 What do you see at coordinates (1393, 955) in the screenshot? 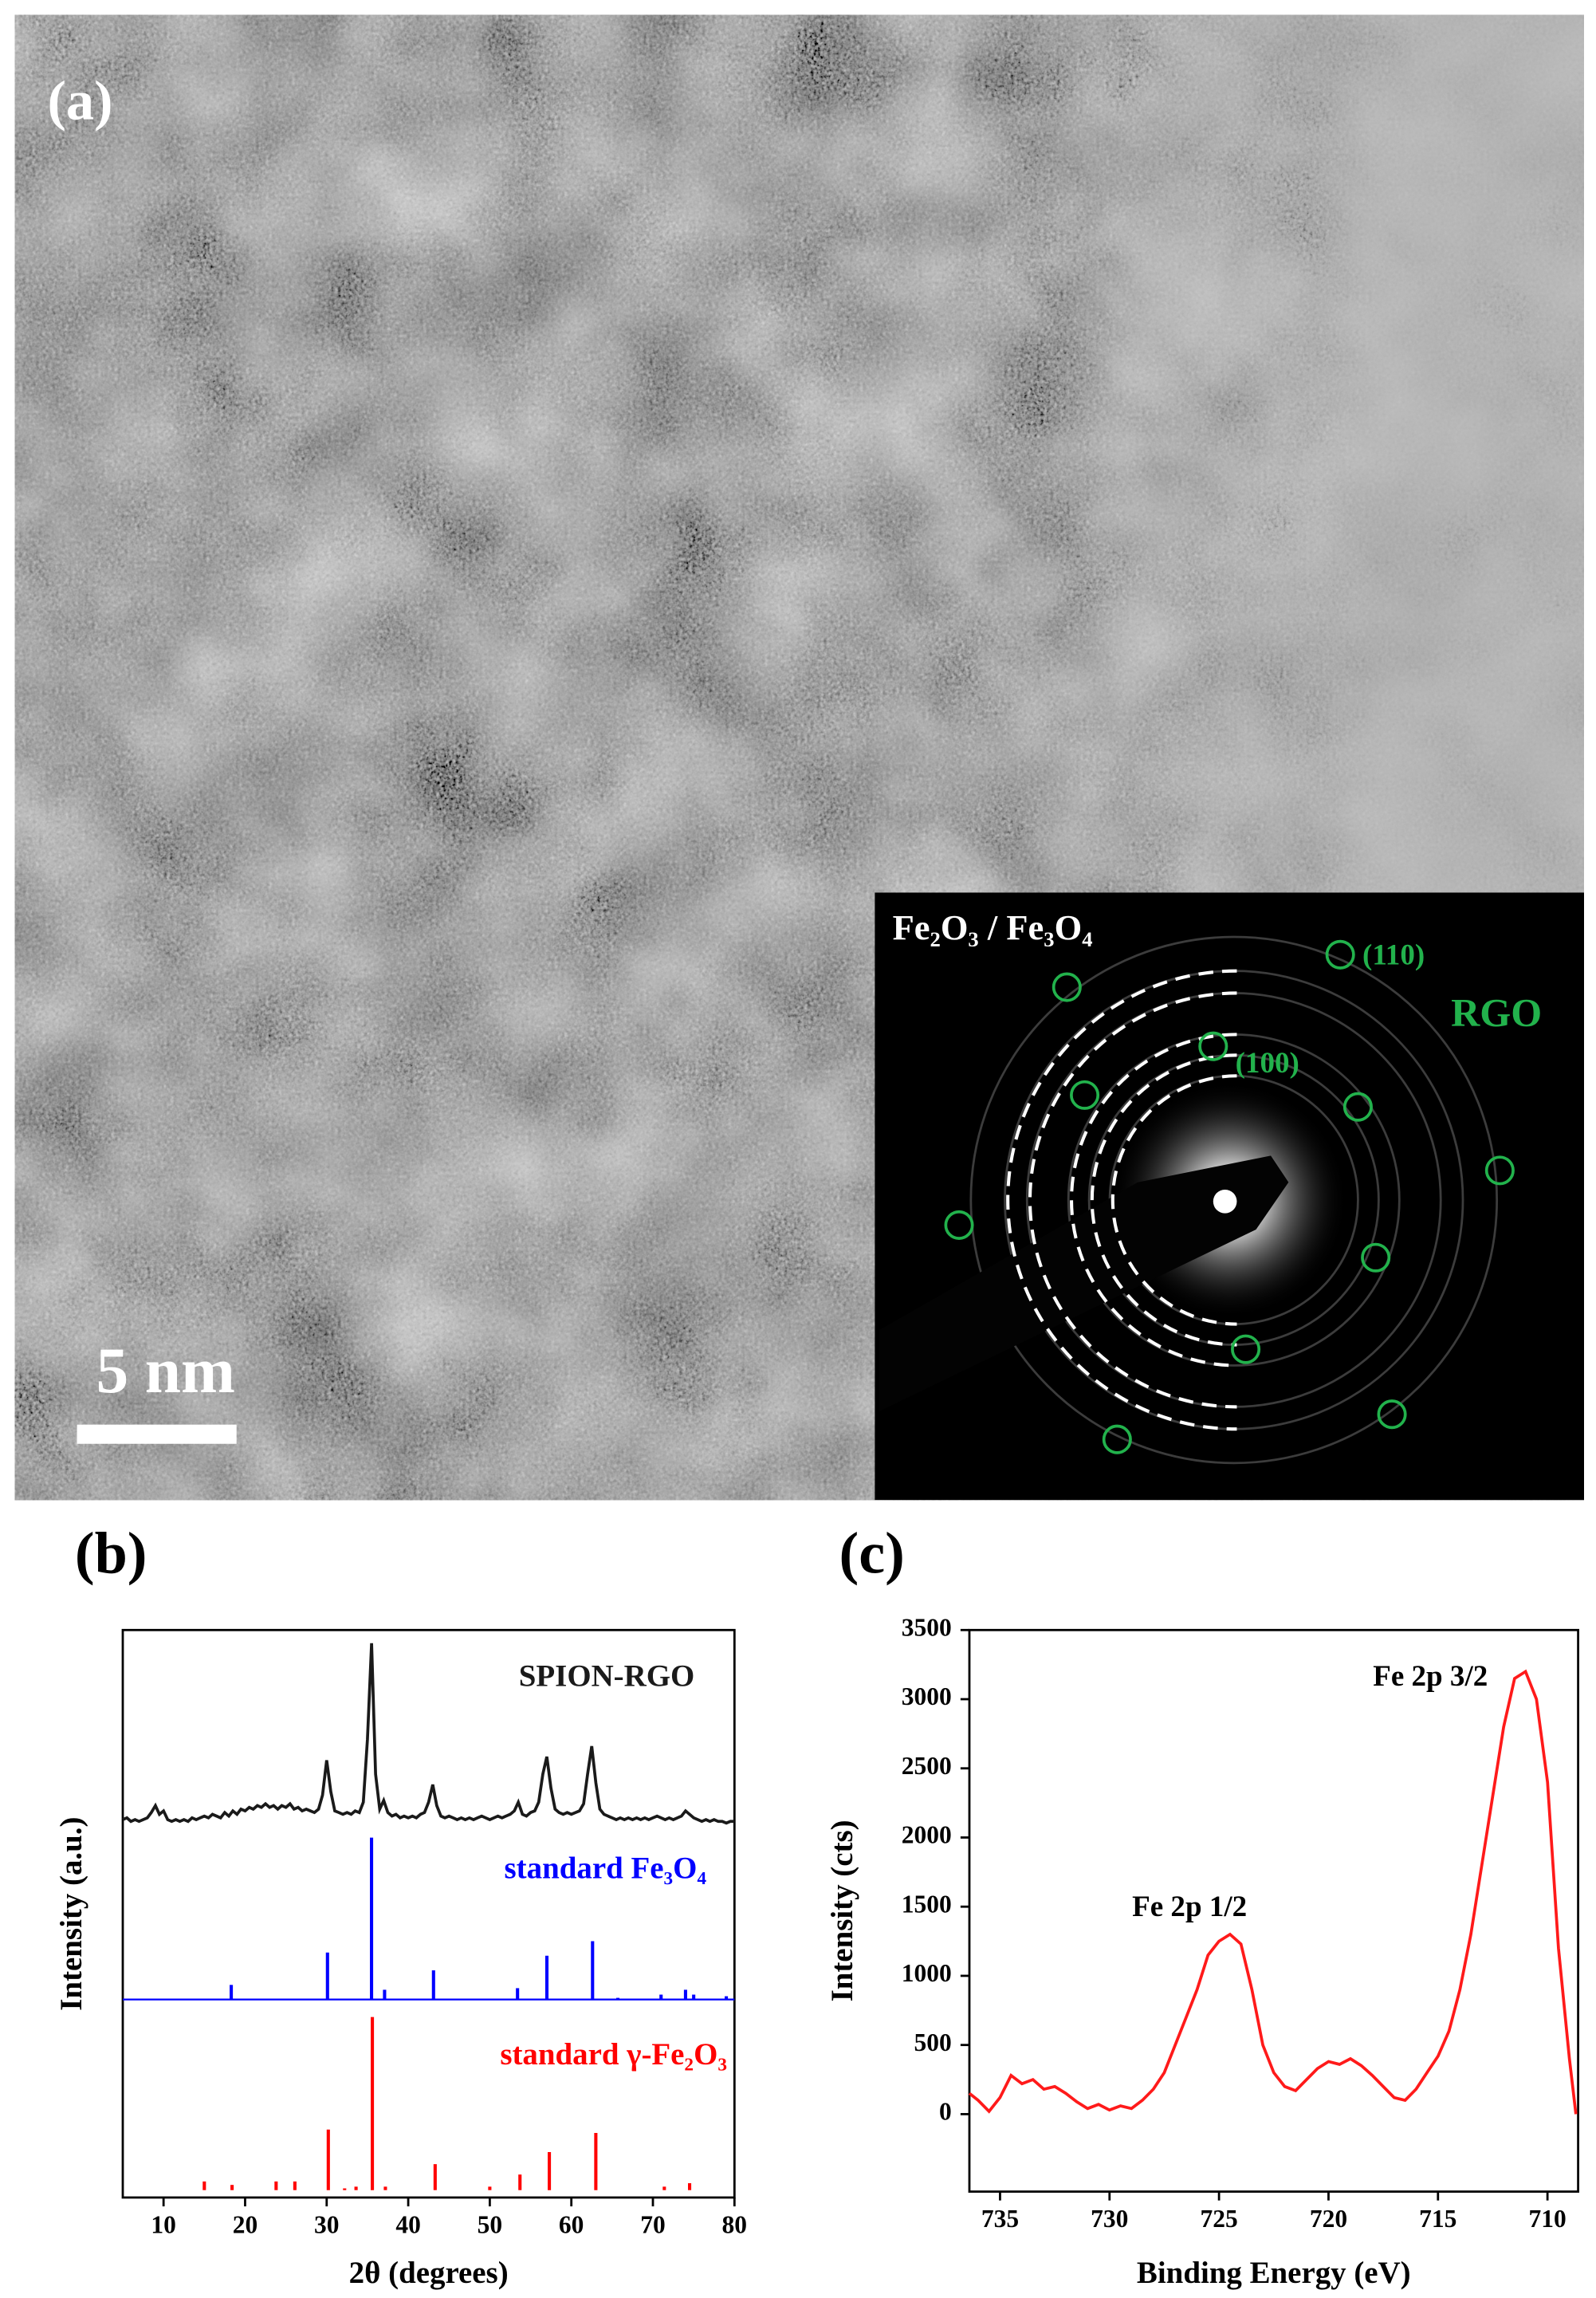
I see `spot-label: (110)` at bounding box center [1393, 955].